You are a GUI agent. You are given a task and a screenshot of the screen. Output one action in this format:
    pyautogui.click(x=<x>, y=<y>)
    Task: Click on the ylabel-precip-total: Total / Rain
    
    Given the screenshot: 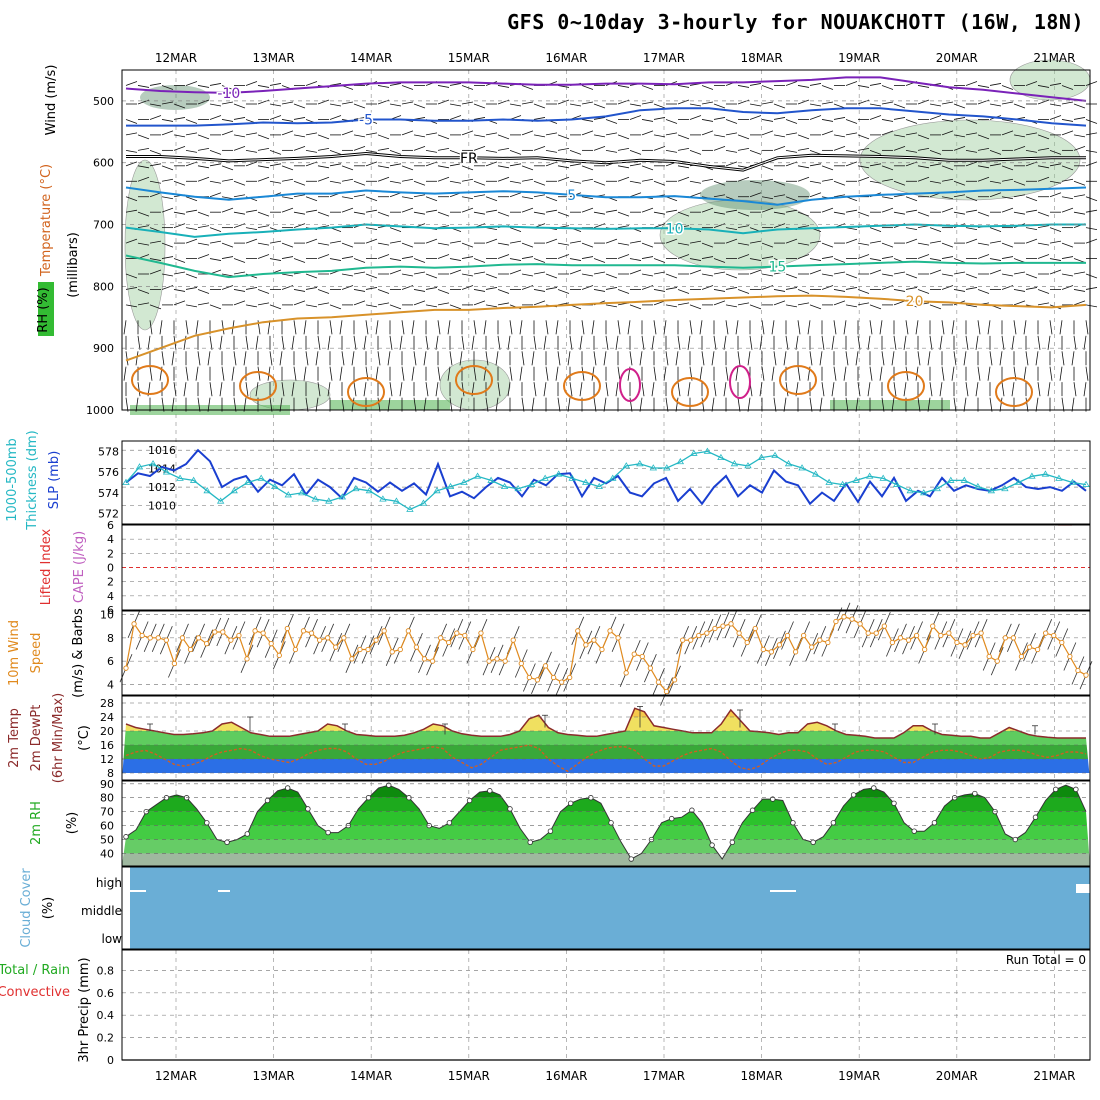 What is the action you would take?
    pyautogui.click(x=35, y=970)
    